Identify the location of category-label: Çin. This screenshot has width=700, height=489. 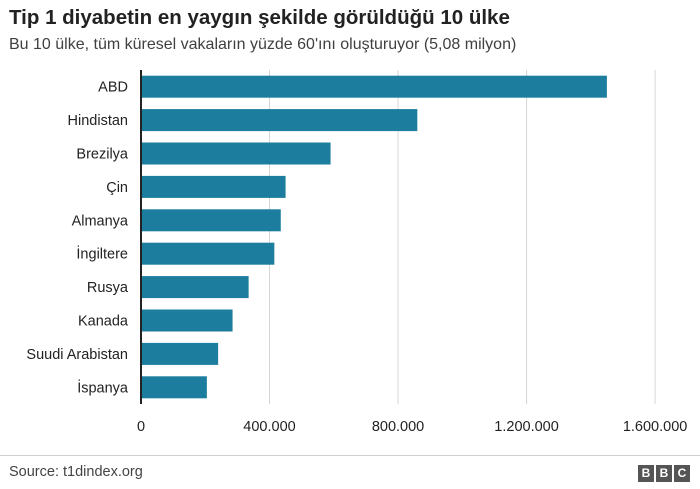
(117, 188).